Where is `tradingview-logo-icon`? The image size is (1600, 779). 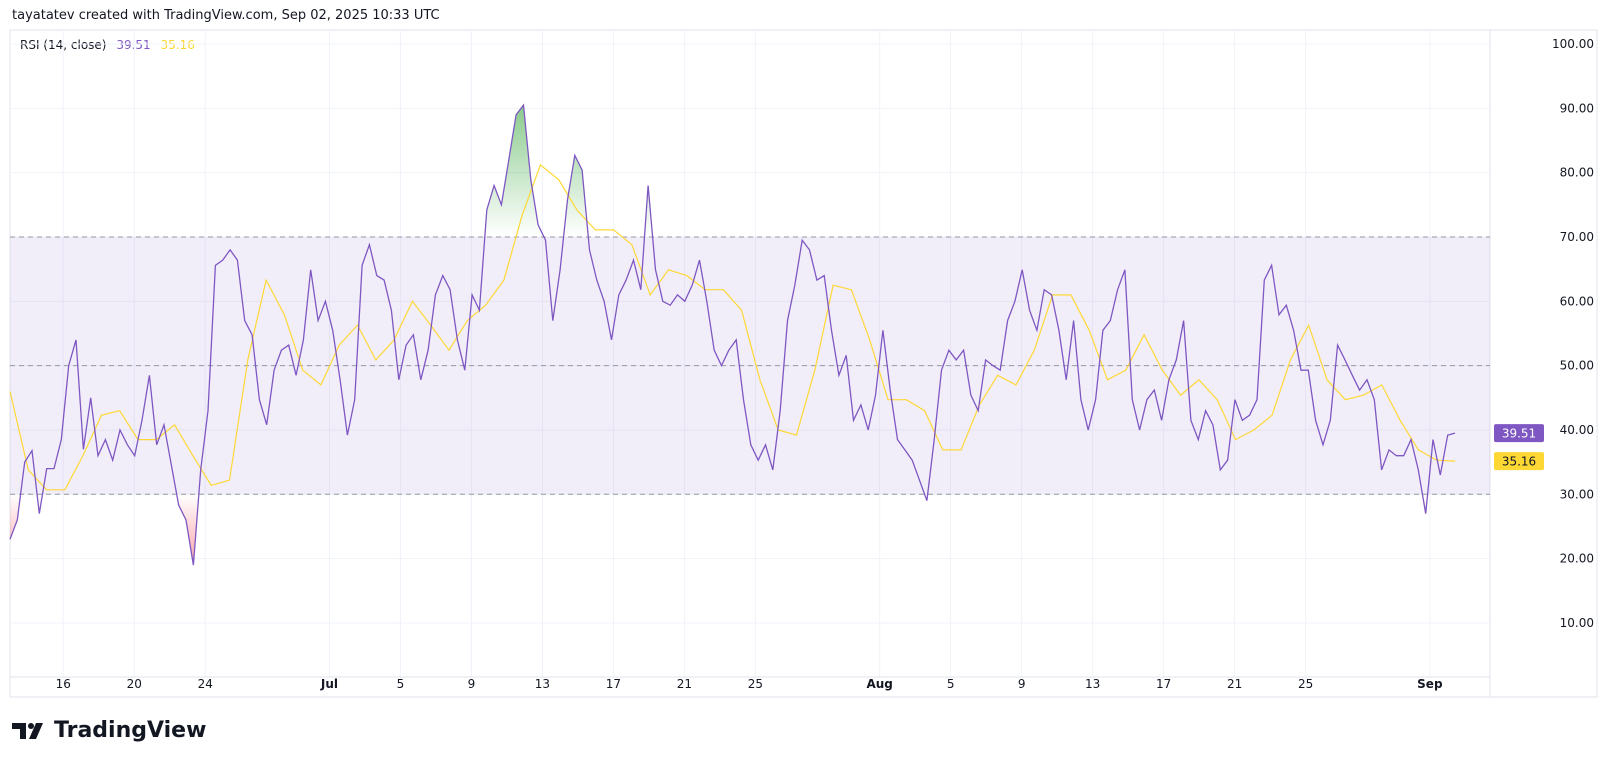 tradingview-logo-icon is located at coordinates (27, 730).